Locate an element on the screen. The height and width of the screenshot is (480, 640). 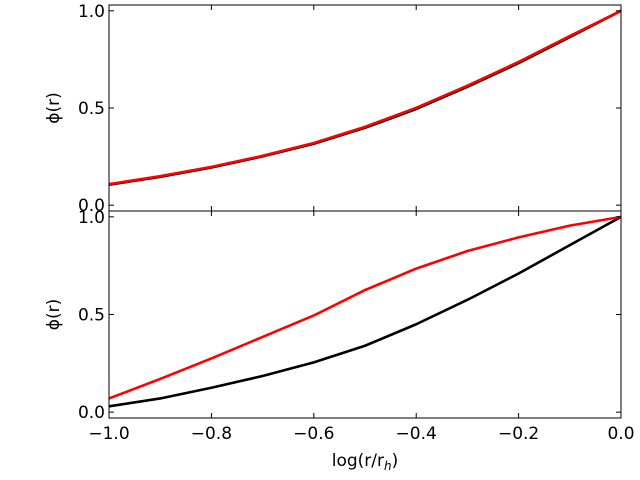
bottom-y-axis-label: ϕ(r) is located at coordinates (54, 314).